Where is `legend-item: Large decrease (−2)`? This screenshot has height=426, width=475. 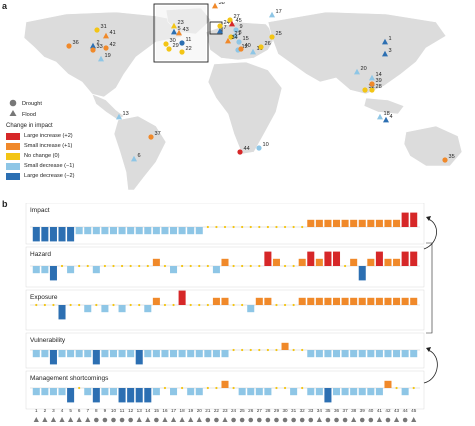
legend-item: Large decrease (−2) is located at coordinates (56, 176).